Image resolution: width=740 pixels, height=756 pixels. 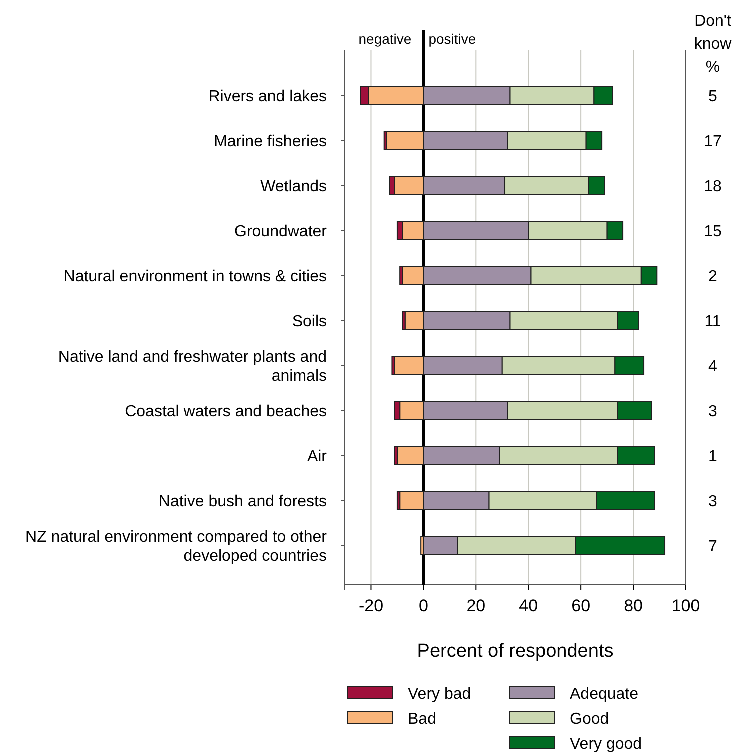 What do you see at coordinates (713, 547) in the screenshot?
I see `text: 7` at bounding box center [713, 547].